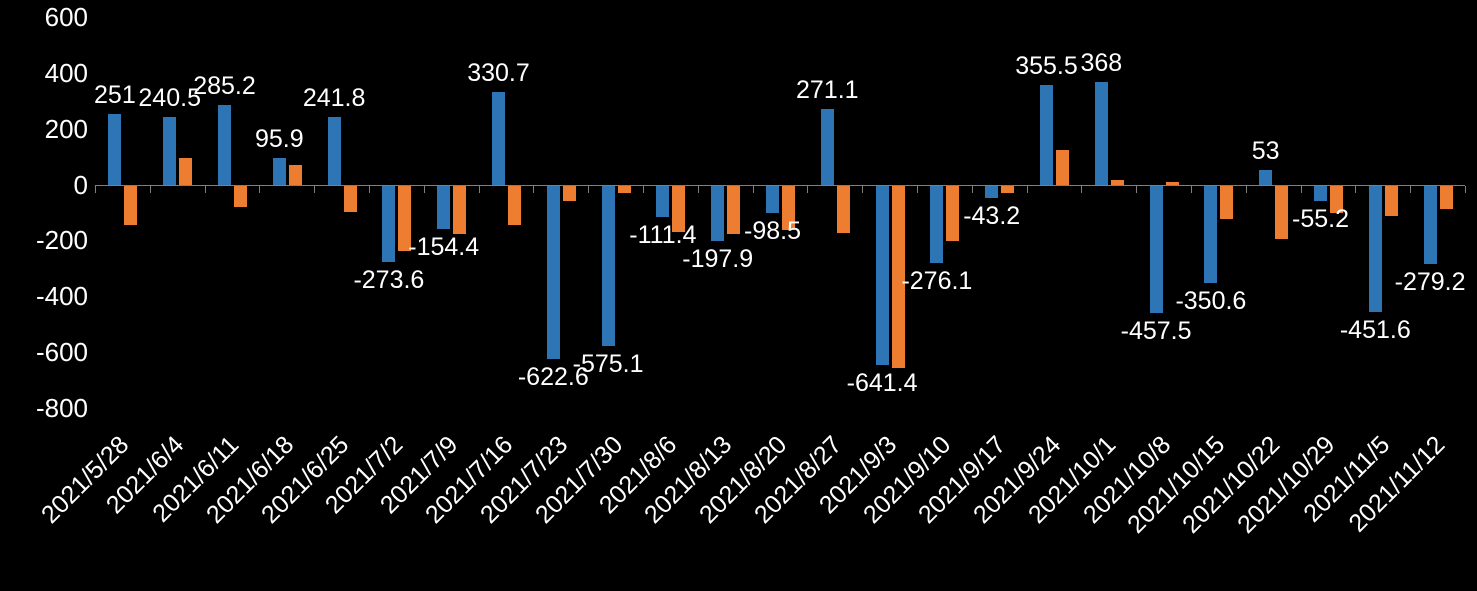 Image resolution: width=1477 pixels, height=591 pixels. What do you see at coordinates (61, 408) in the screenshot?
I see `y-axis-tick-label: -800` at bounding box center [61, 408].